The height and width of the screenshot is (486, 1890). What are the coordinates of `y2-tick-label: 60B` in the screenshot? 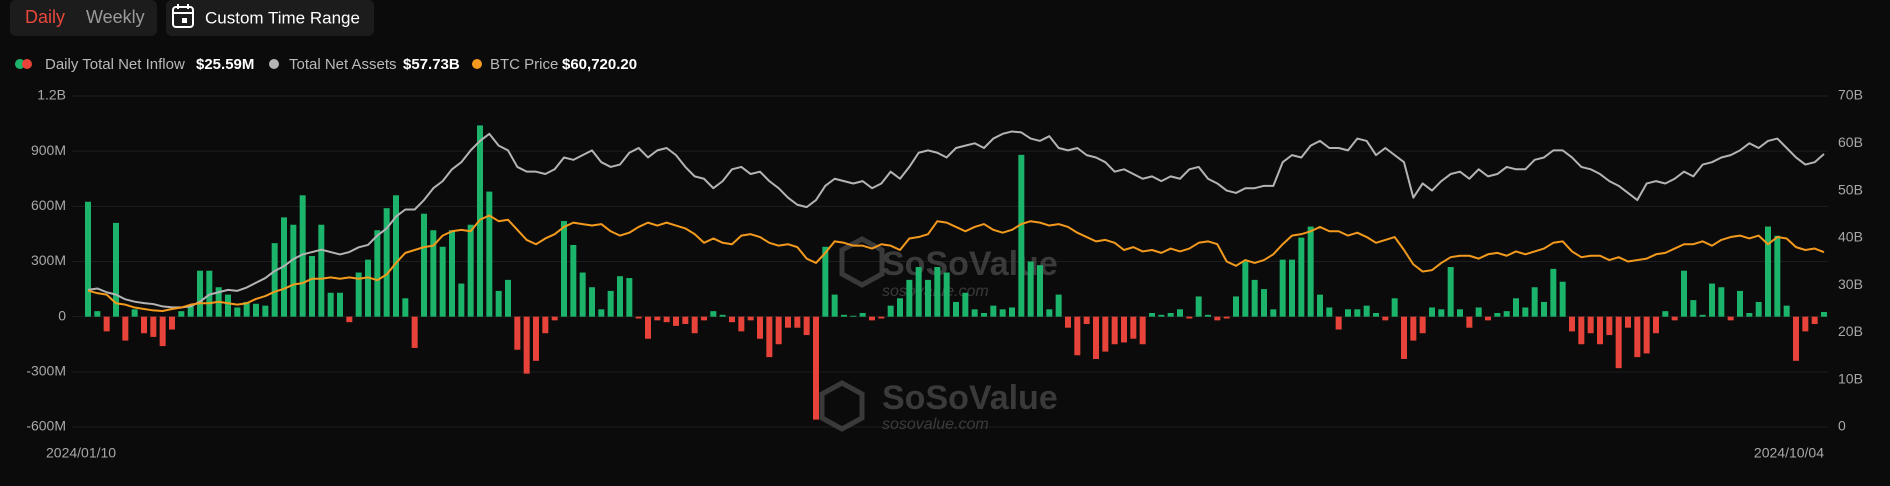 It's located at (1850, 142).